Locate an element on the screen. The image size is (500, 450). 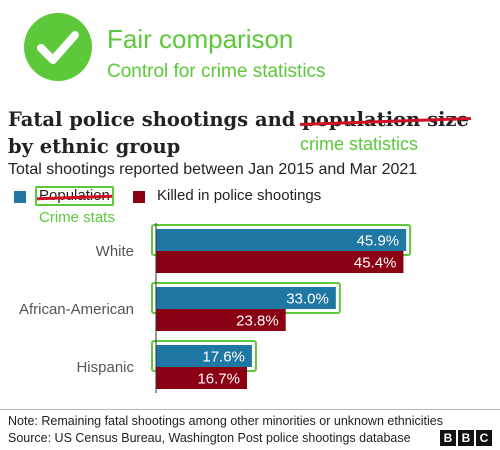
bbc-logo-letter: C is located at coordinates (484, 438).